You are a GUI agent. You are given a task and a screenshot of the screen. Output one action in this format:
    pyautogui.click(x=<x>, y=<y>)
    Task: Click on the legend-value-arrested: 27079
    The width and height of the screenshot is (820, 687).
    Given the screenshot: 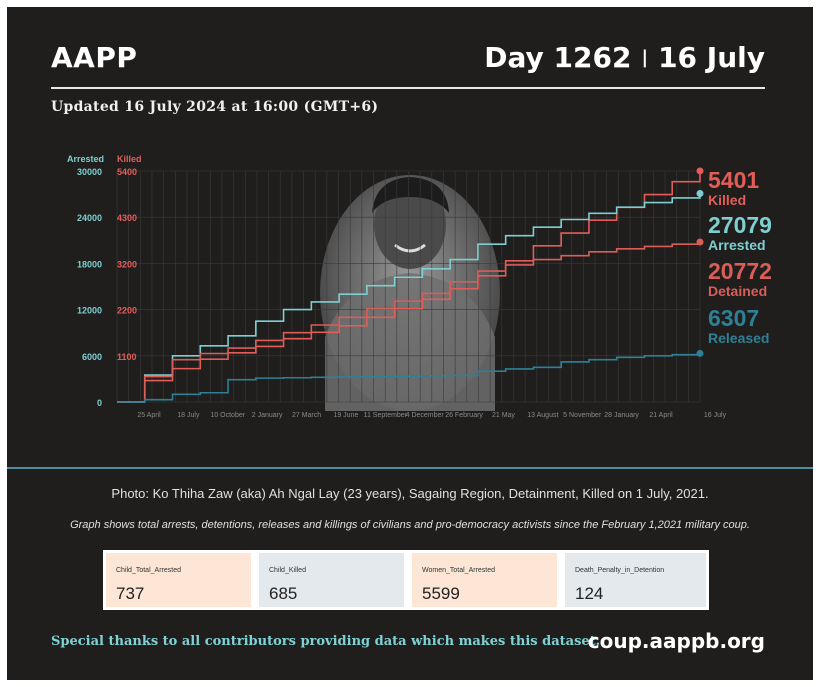 What is the action you would take?
    pyautogui.click(x=740, y=225)
    